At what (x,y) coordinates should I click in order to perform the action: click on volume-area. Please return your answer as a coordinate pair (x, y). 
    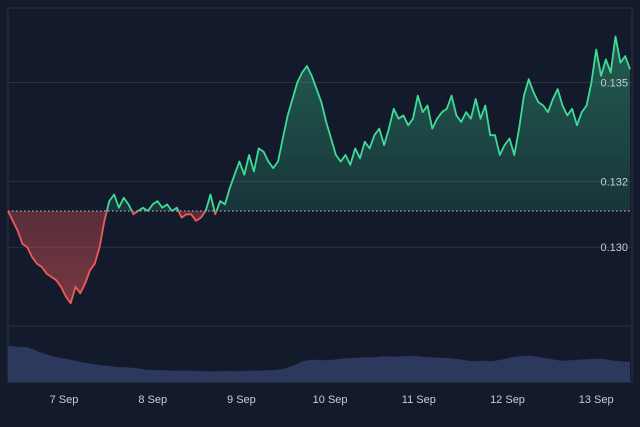
    Looking at the image, I should click on (319, 363).